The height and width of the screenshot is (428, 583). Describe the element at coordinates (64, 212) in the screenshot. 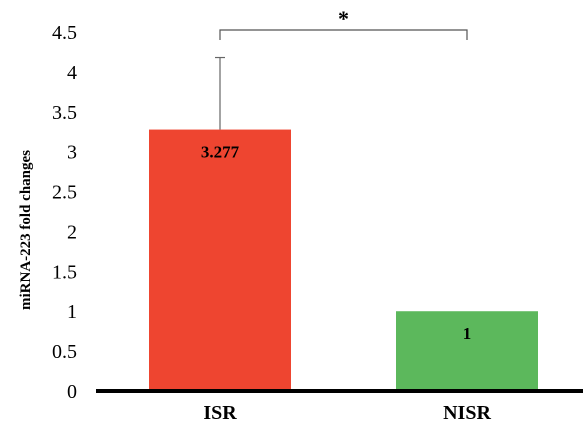

I see `y-axis-ticks: 0 0.5 1 1.5 2 2.5 3 3.5 4 4.5` at that location.